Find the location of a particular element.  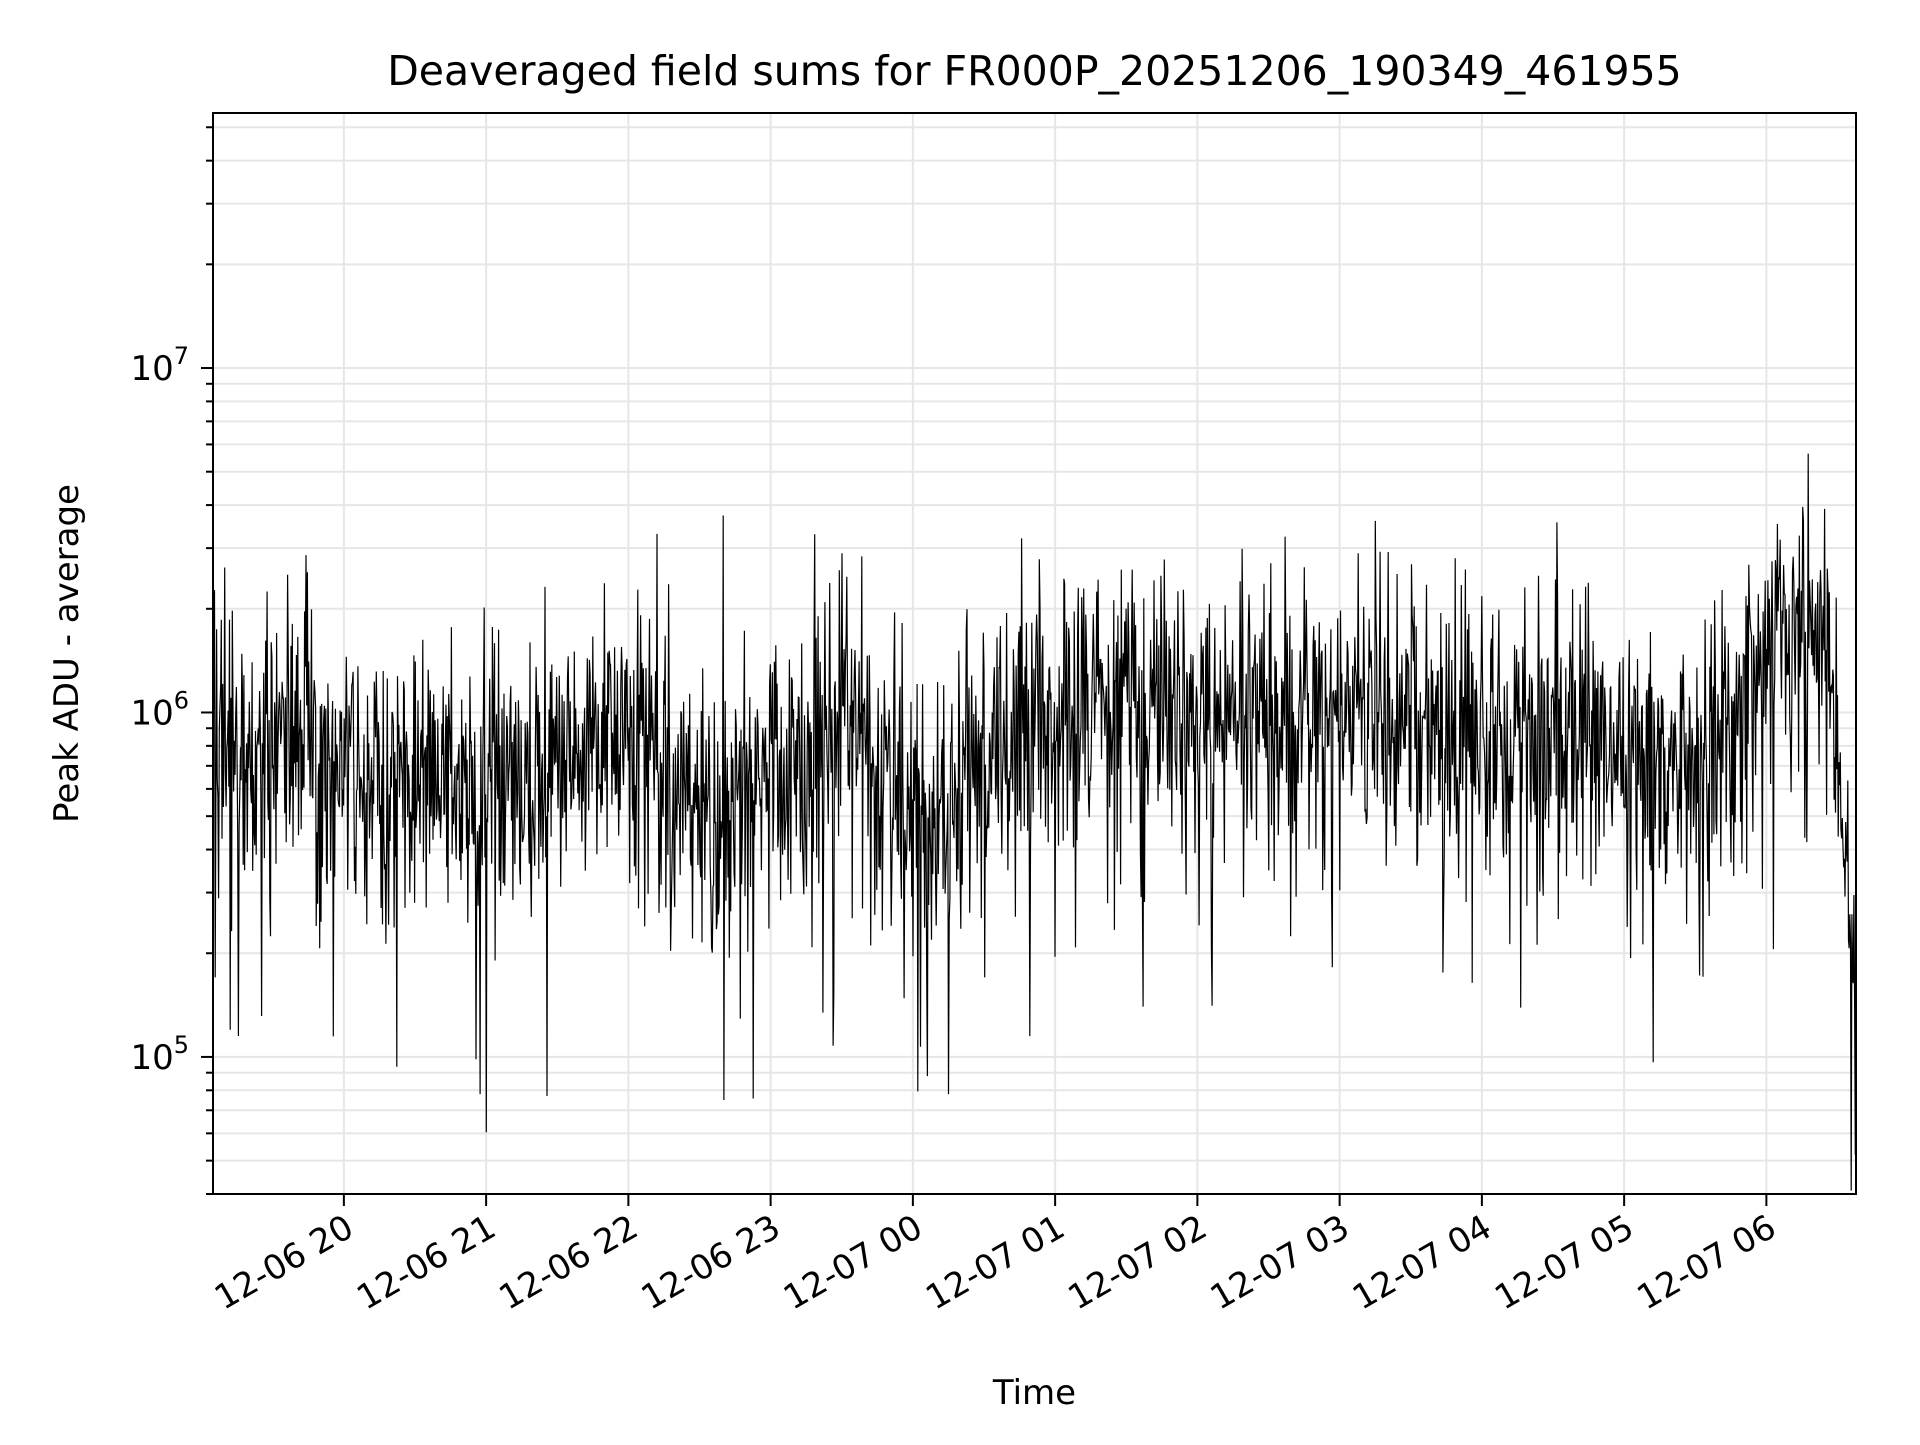

y-tick-label: 10⁶ is located at coordinates (159, 709).